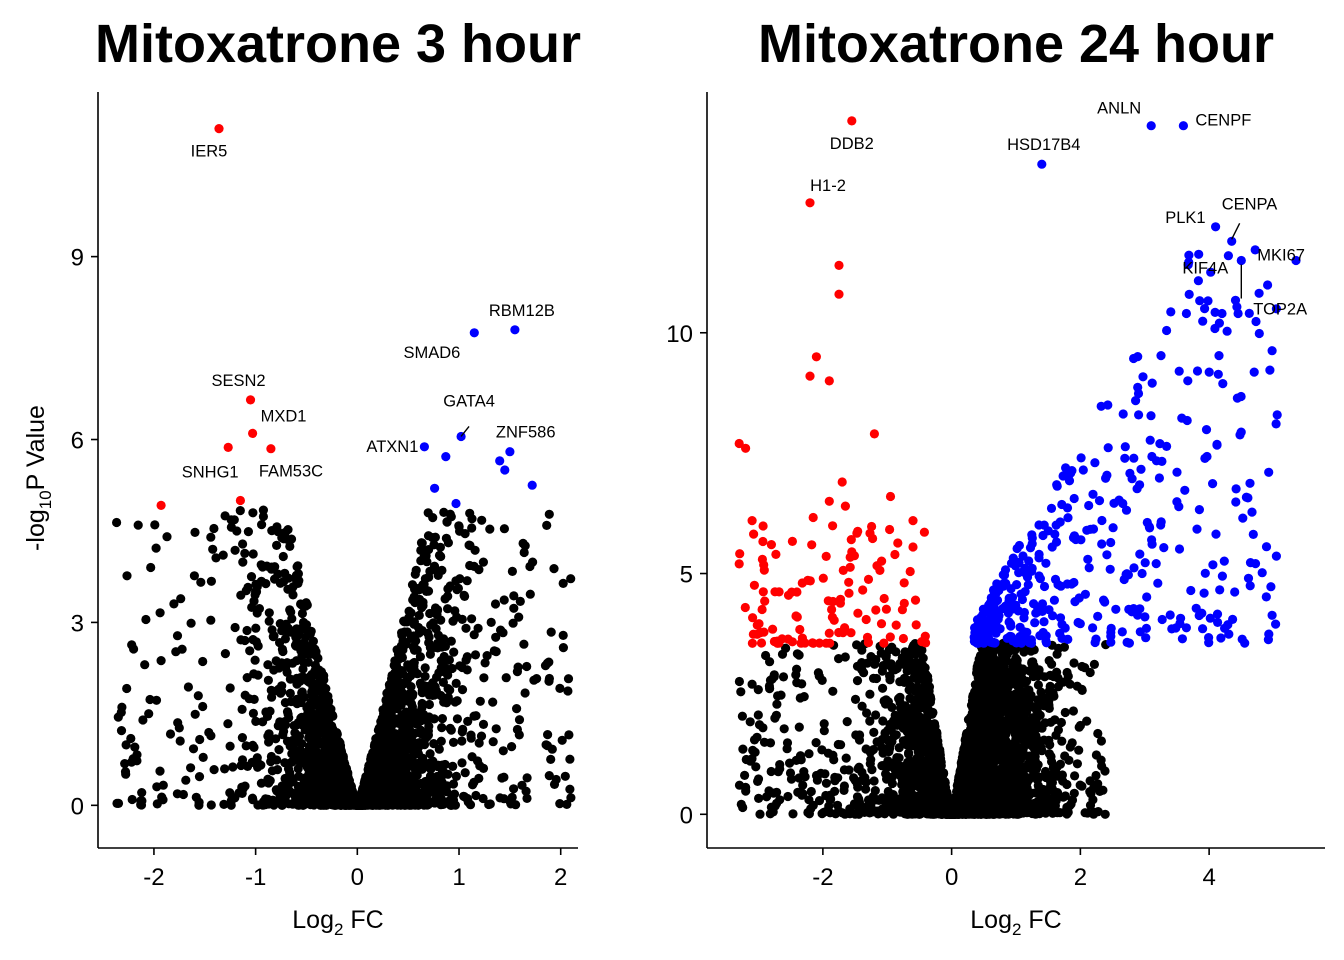  I want to click on up-point, so click(500, 461).